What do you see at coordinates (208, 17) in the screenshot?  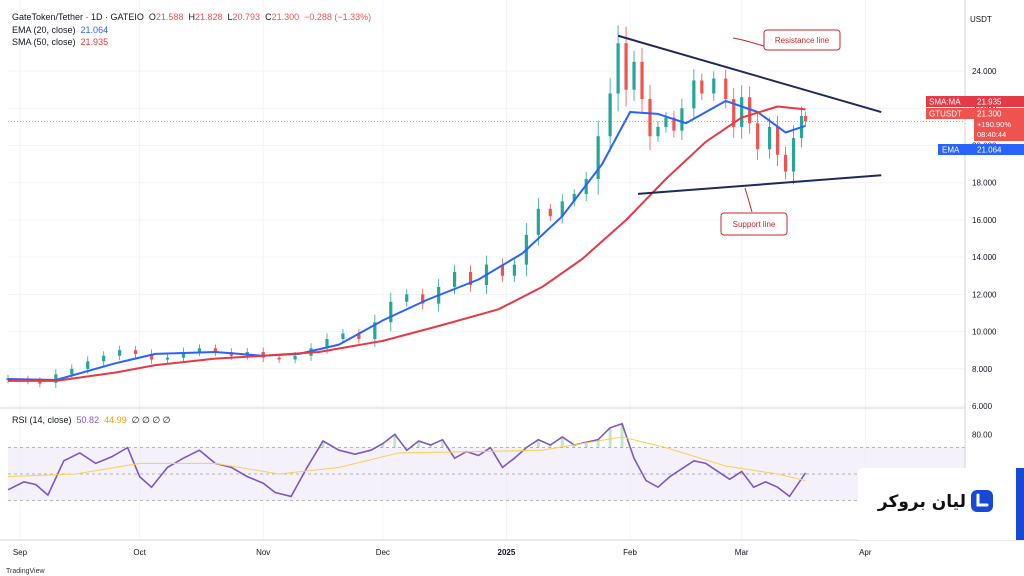 I see `high-value: 21.828` at bounding box center [208, 17].